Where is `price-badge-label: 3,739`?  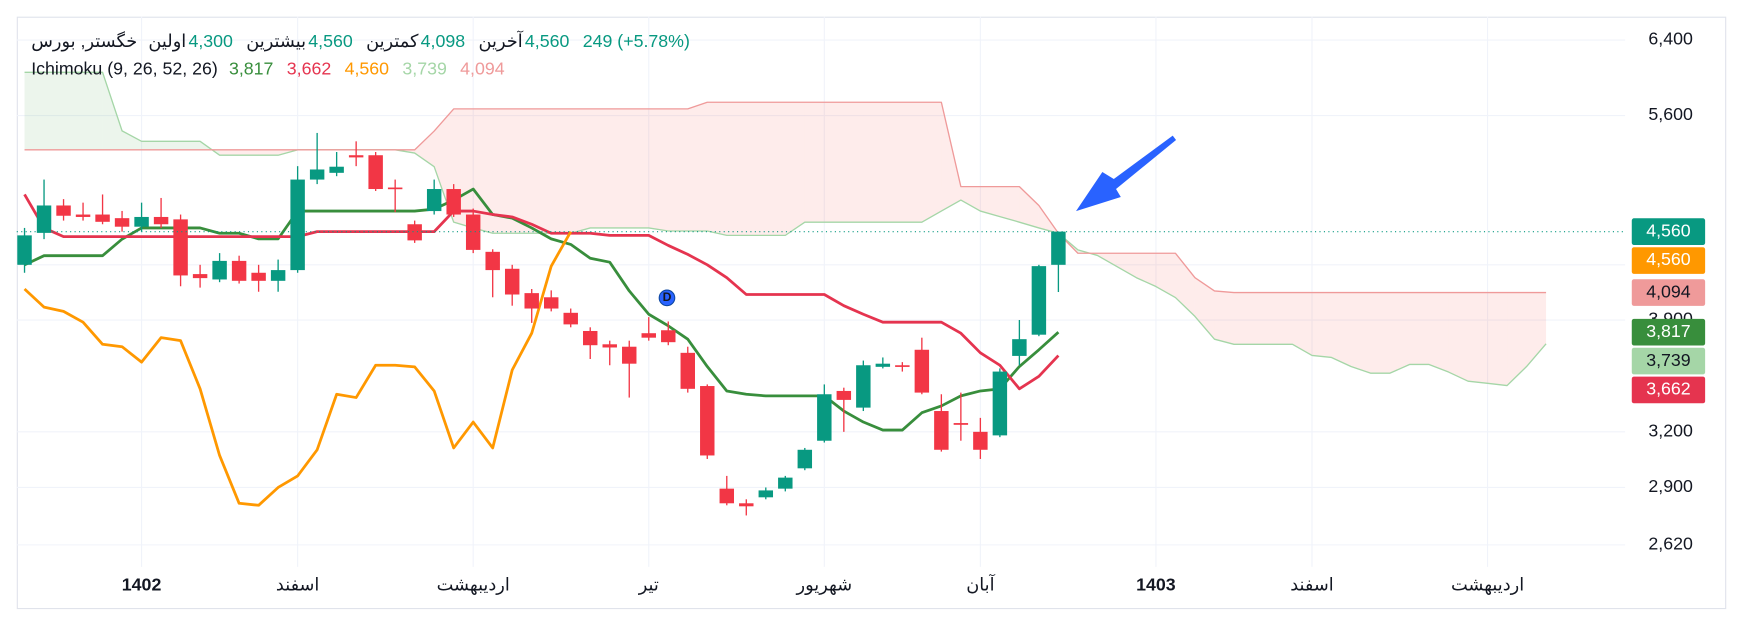 price-badge-label: 3,739 is located at coordinates (1668, 360).